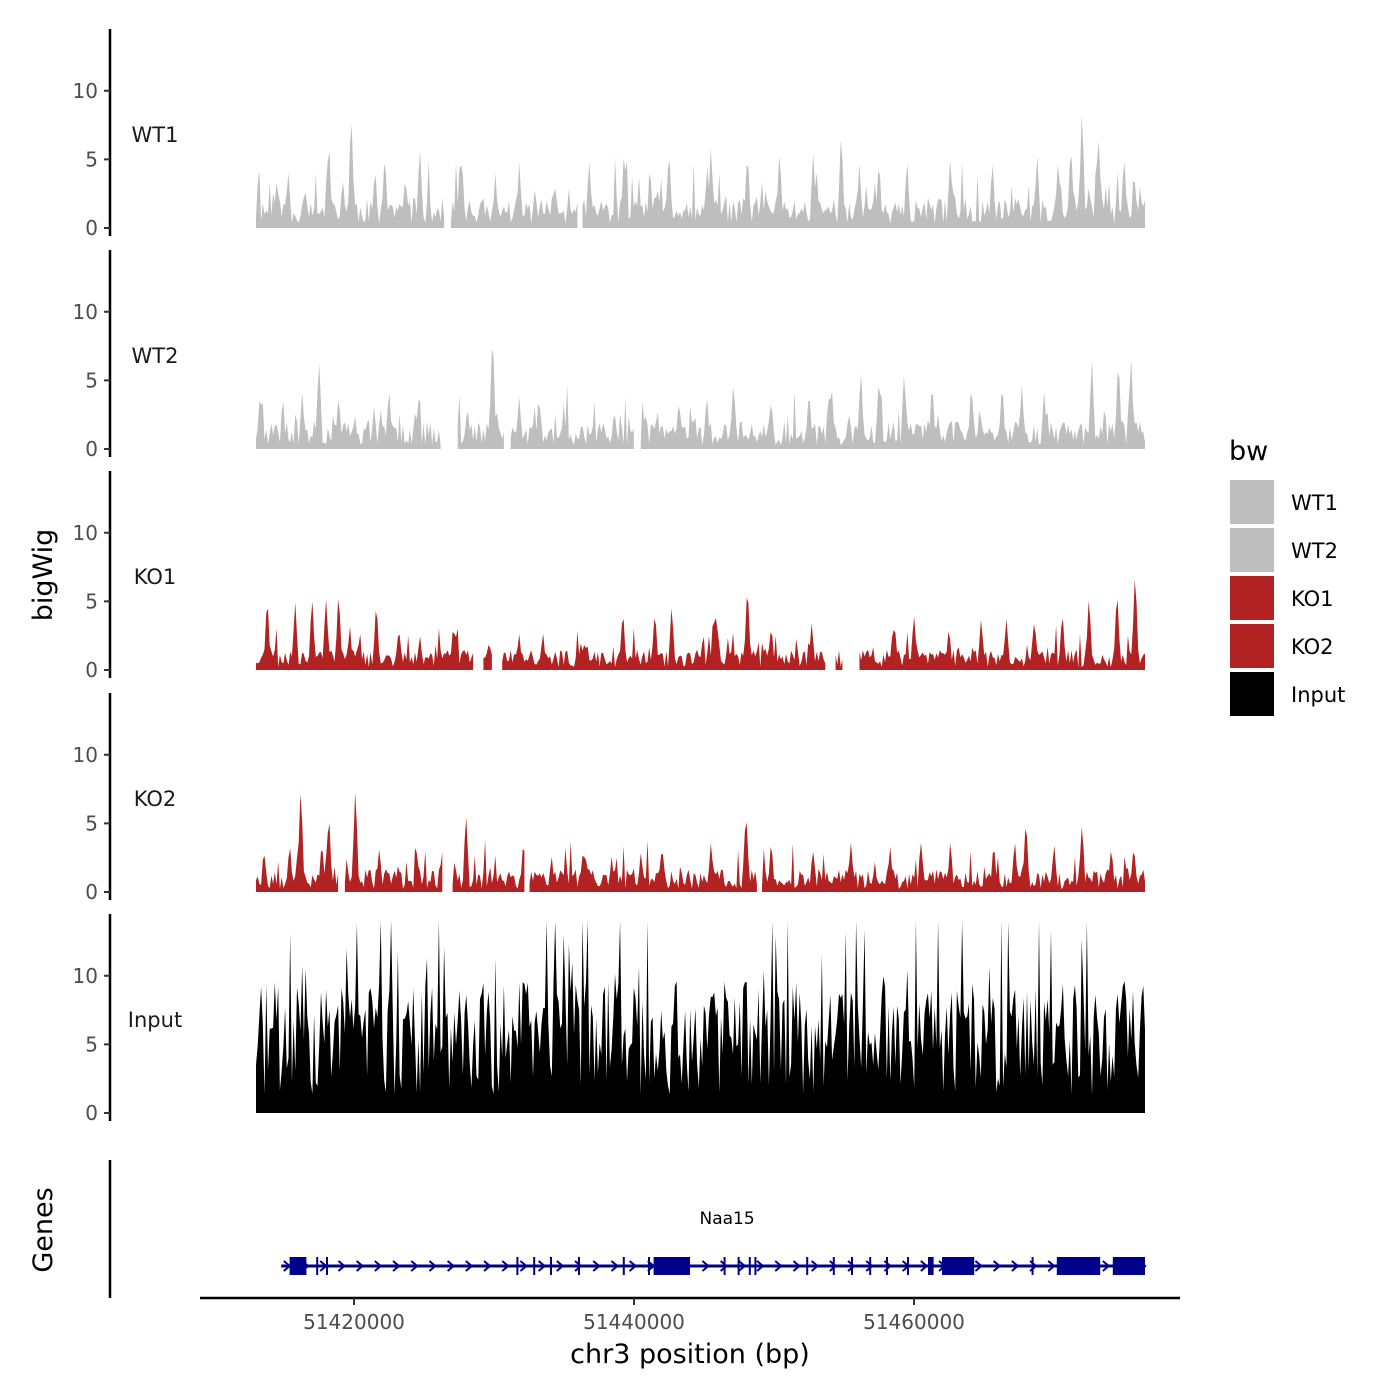 This screenshot has height=1400, width=1400. What do you see at coordinates (43, 575) in the screenshot?
I see `y-axis-title: bigWig` at bounding box center [43, 575].